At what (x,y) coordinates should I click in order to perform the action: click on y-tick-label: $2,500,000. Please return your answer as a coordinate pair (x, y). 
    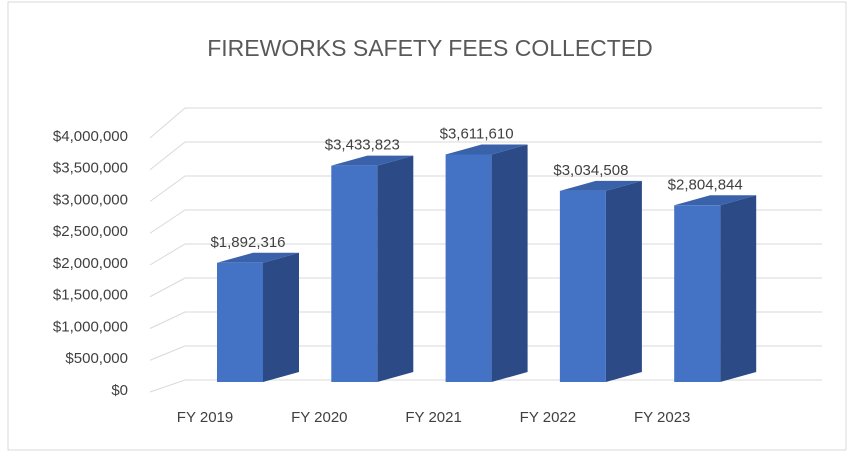
    Looking at the image, I should click on (90, 231).